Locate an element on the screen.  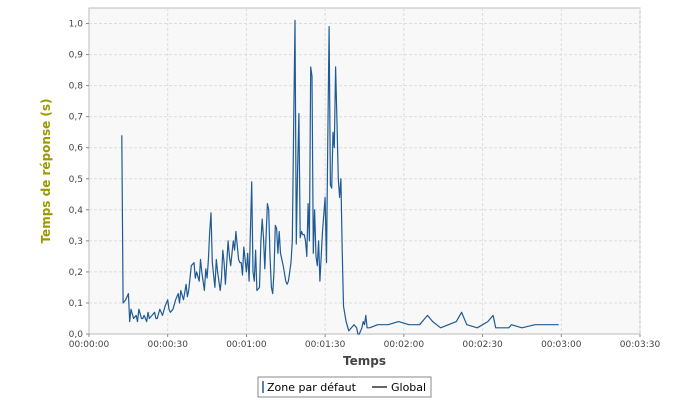
y-tick-label: 0,9 is located at coordinates (76, 56).